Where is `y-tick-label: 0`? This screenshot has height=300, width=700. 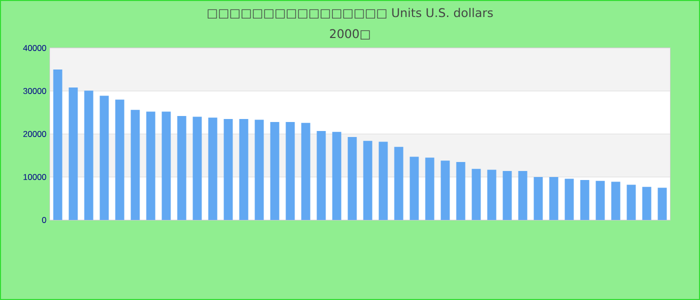 y-tick-label: 0 is located at coordinates (44, 220).